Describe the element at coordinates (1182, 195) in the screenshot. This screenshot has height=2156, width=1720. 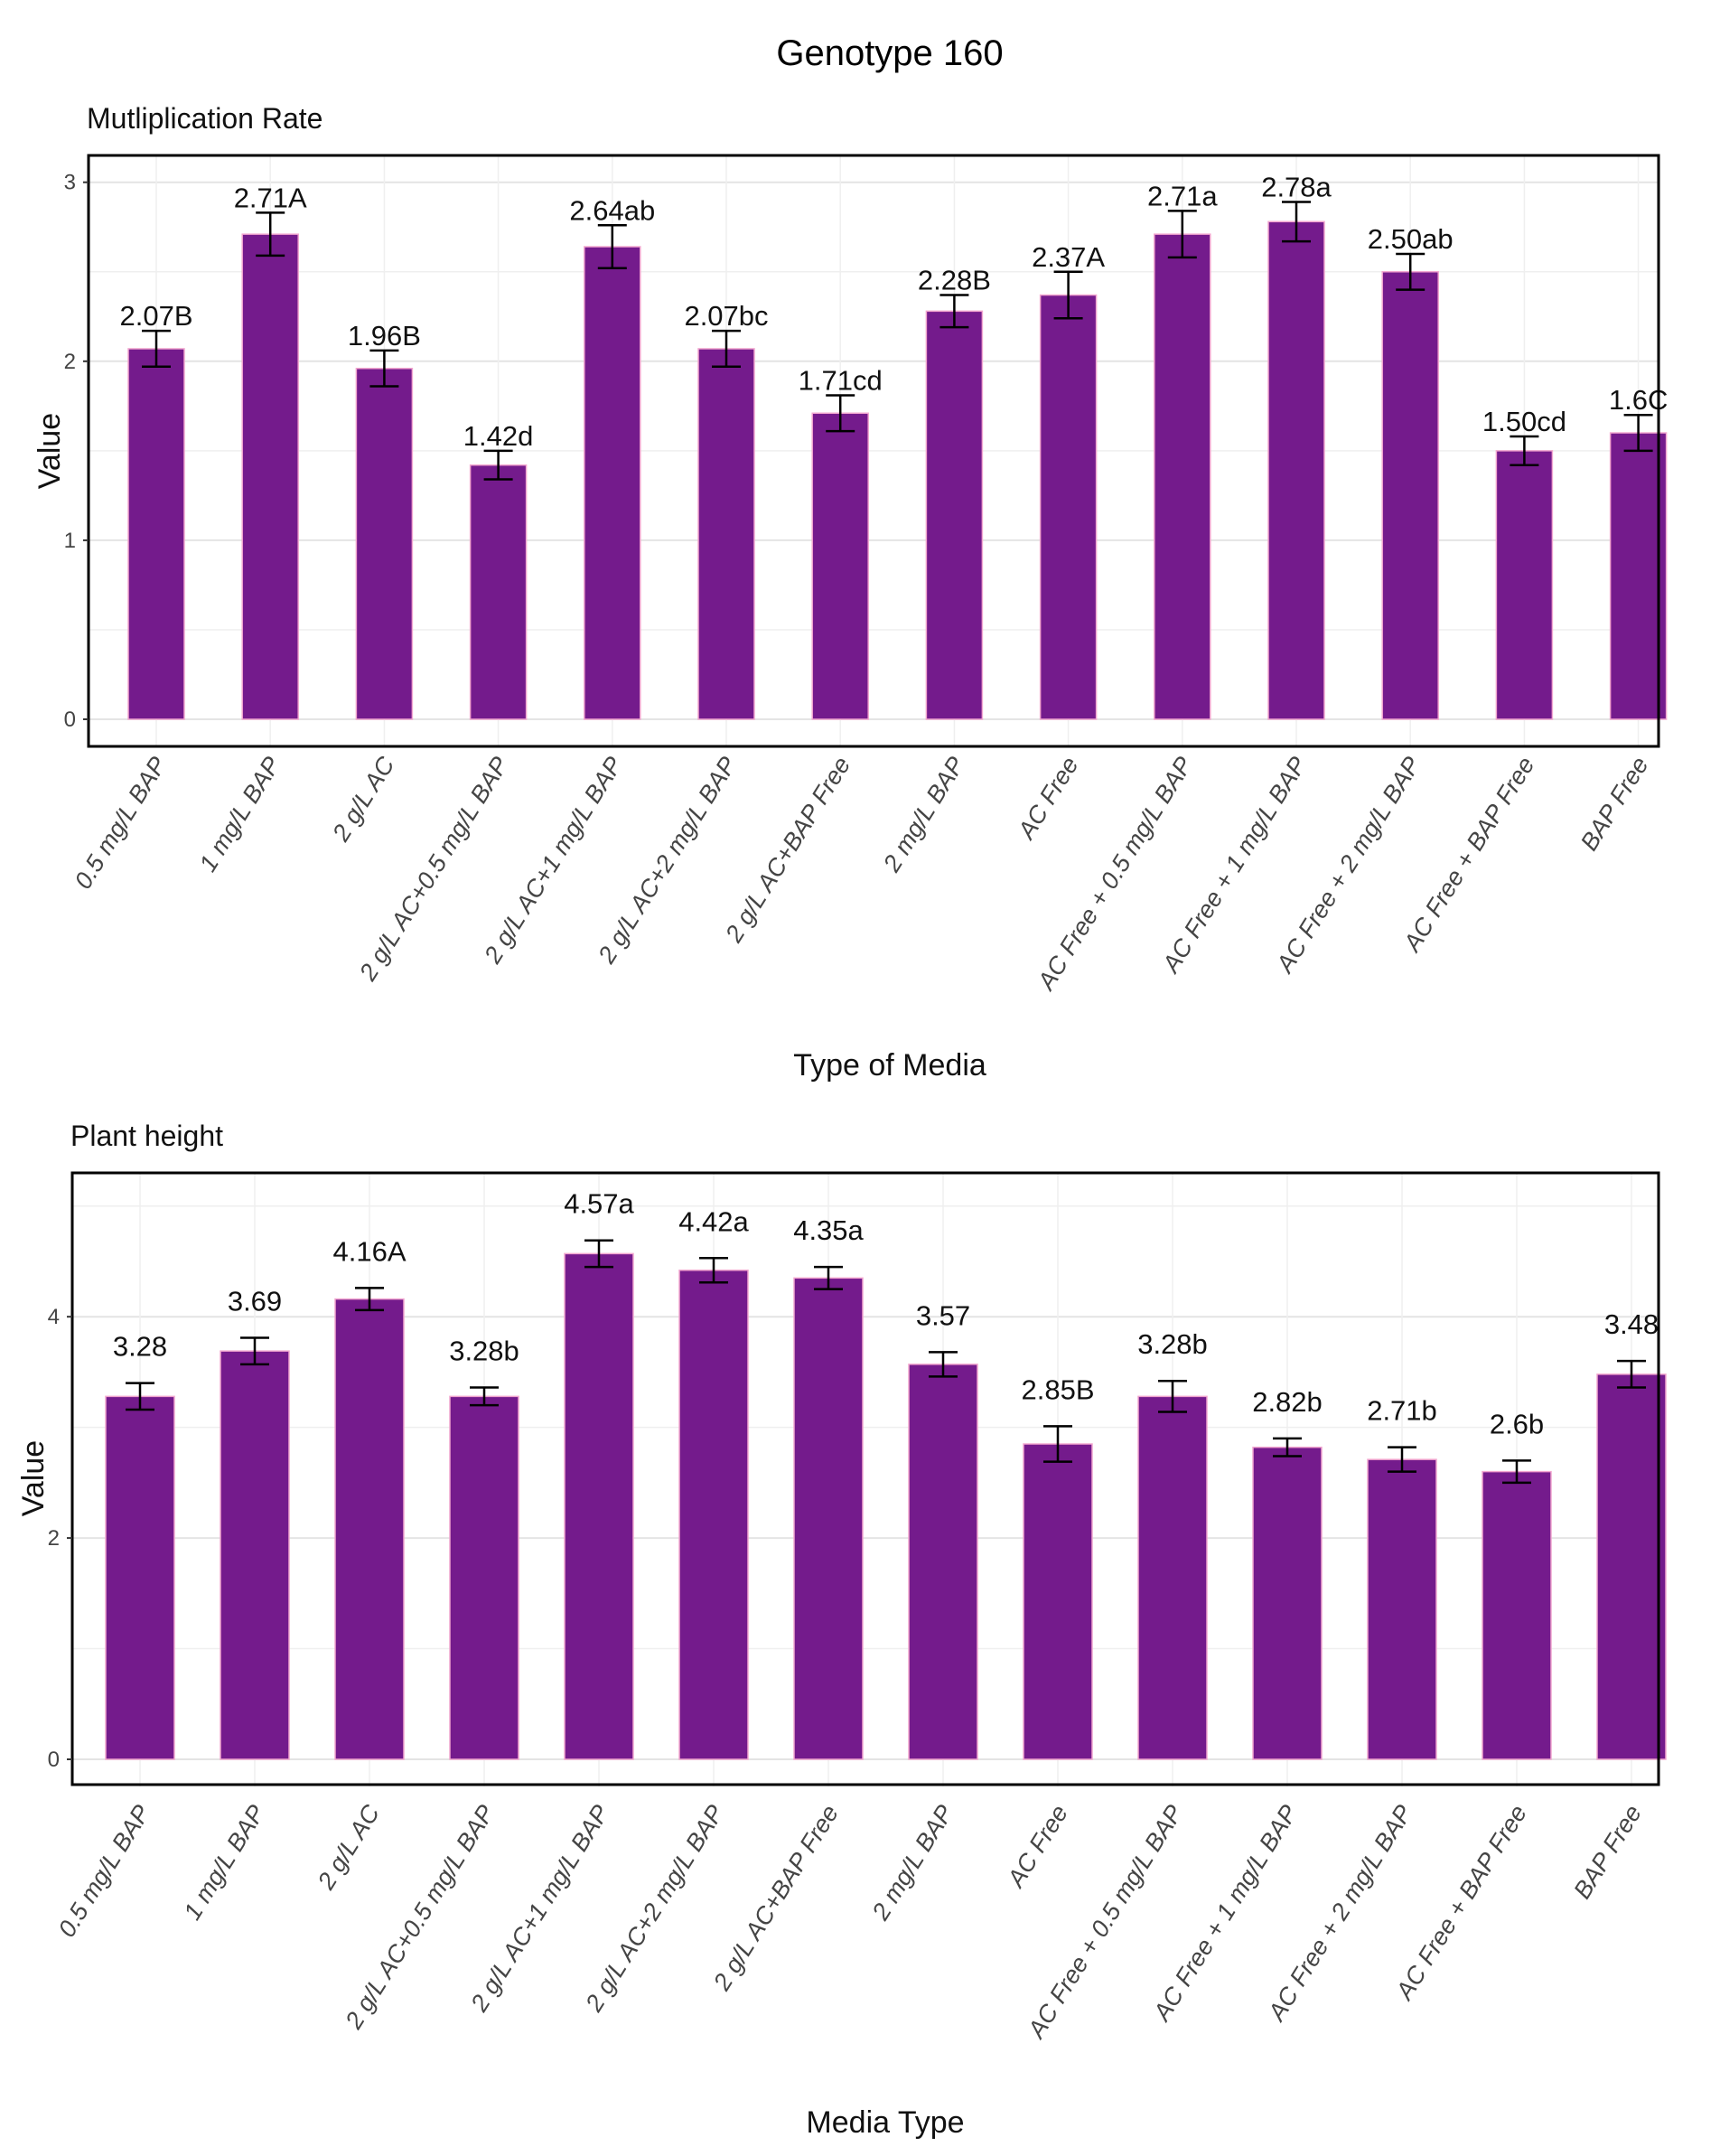
I see `data-label: 2.71a` at that location.